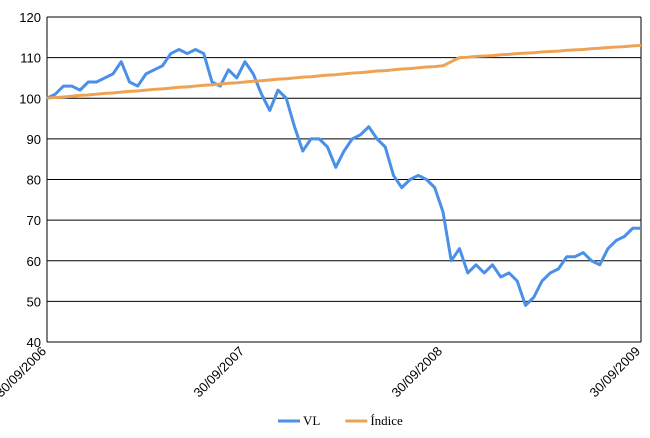  What do you see at coordinates (34, 220) in the screenshot?
I see `y-tick-label: 70` at bounding box center [34, 220].